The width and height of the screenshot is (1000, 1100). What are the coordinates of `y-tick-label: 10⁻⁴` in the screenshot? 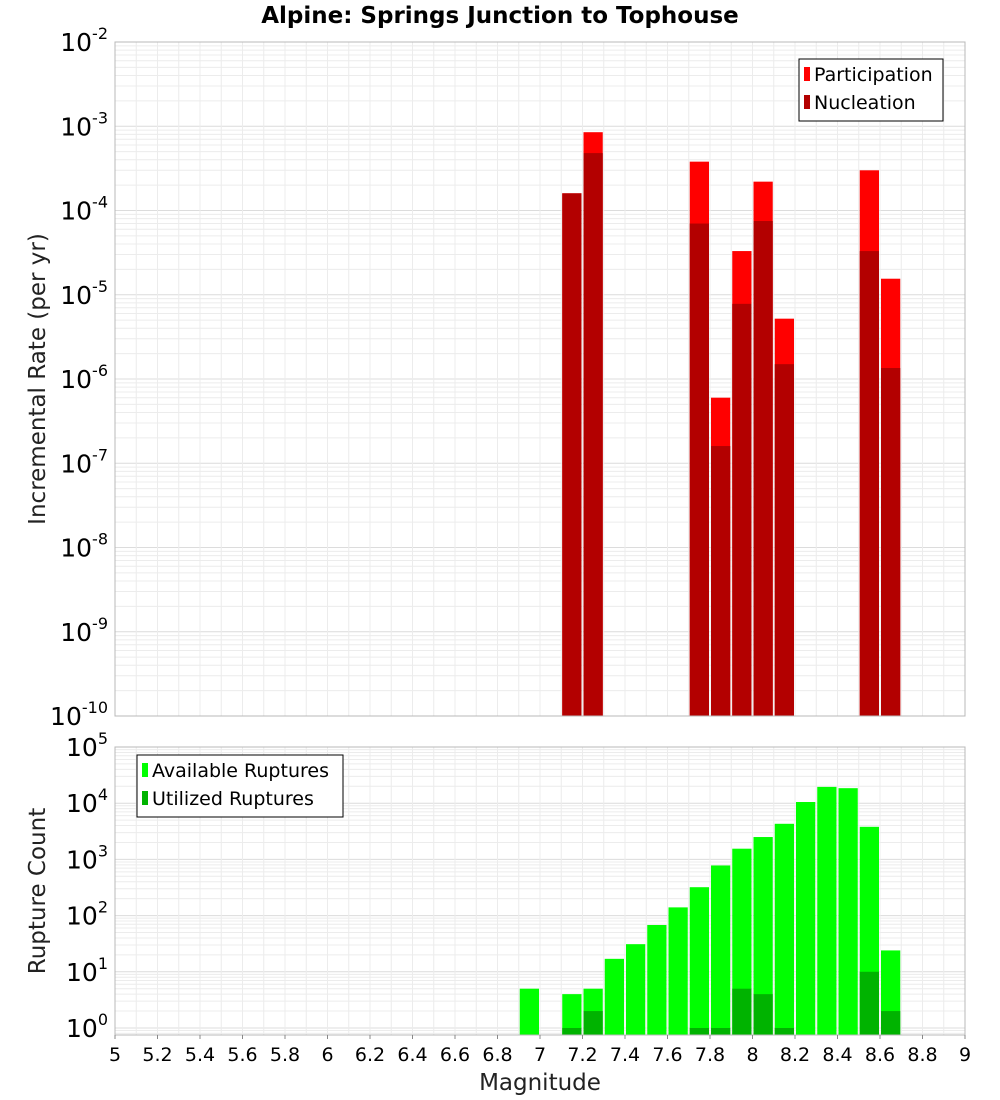 It's located at (84, 209).